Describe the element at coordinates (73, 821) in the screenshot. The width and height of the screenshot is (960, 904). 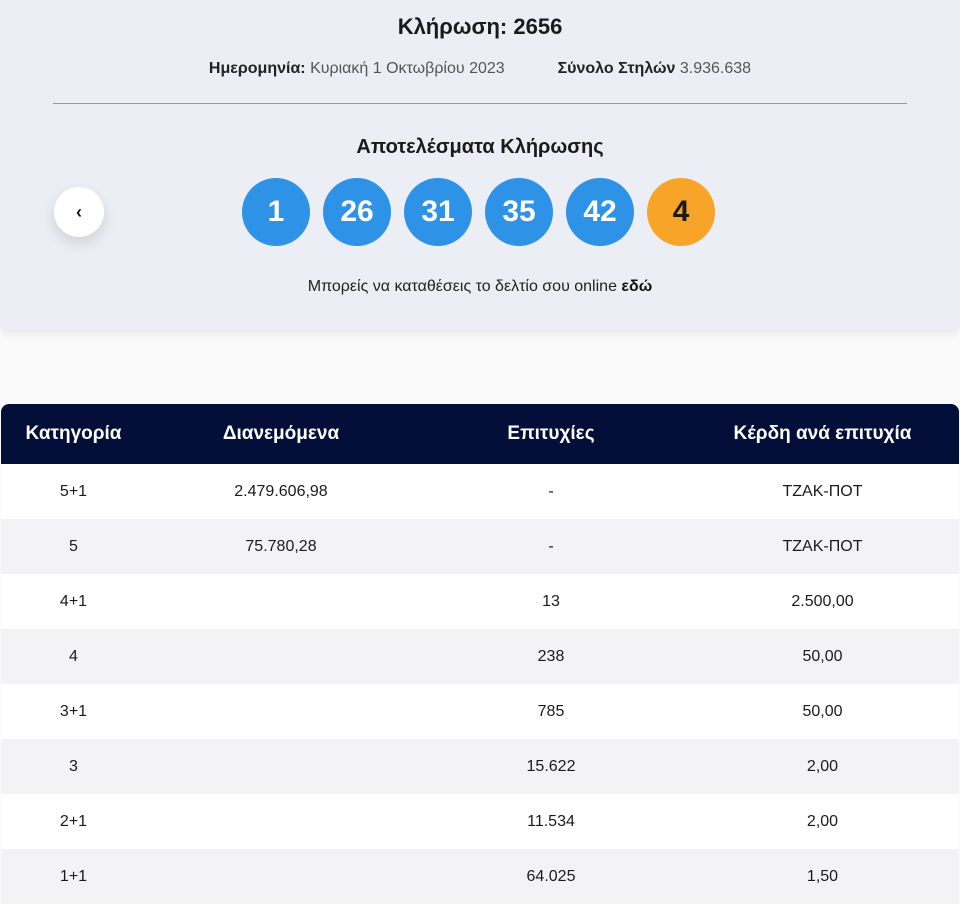
I see `cell-category: 2+1` at that location.